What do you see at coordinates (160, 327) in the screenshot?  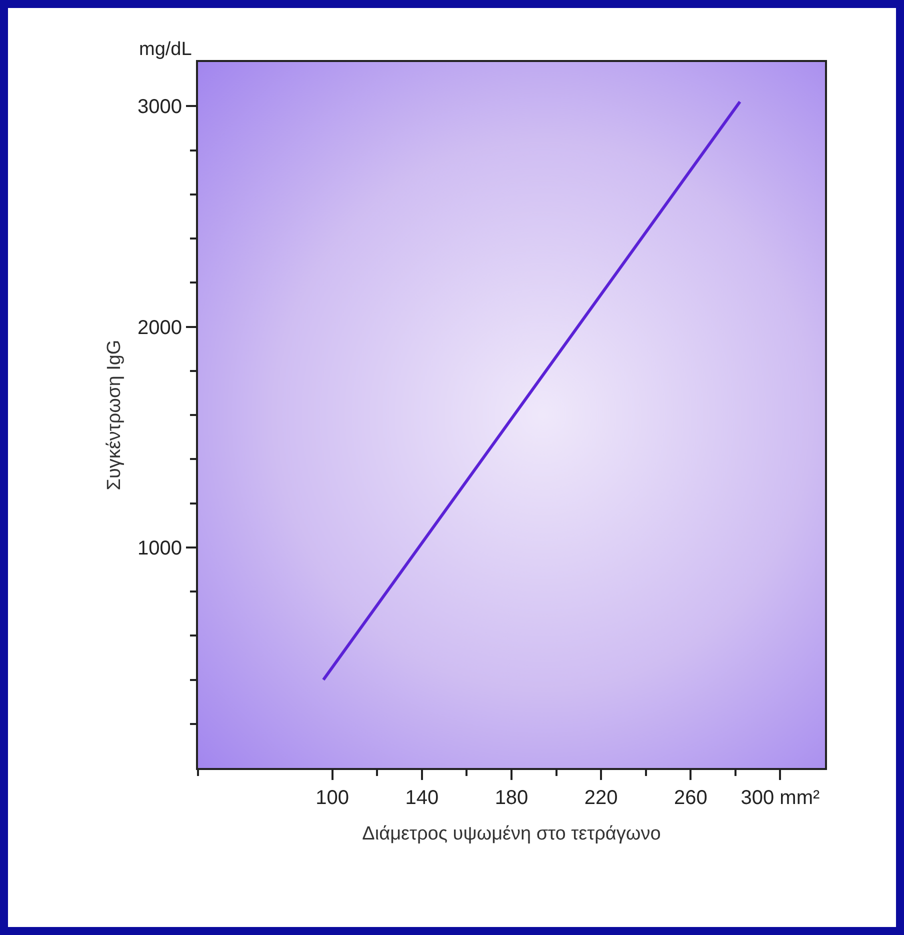 I see `y-tick-label: 2000` at bounding box center [160, 327].